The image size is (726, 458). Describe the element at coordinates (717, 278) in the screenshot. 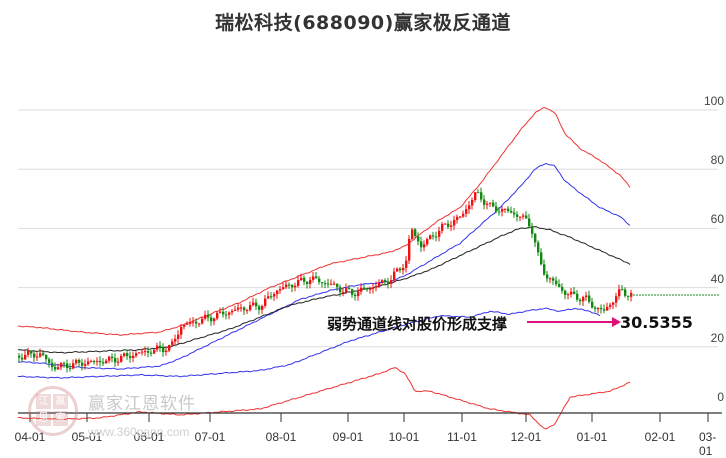

I see `y-tick-label: 40` at that location.